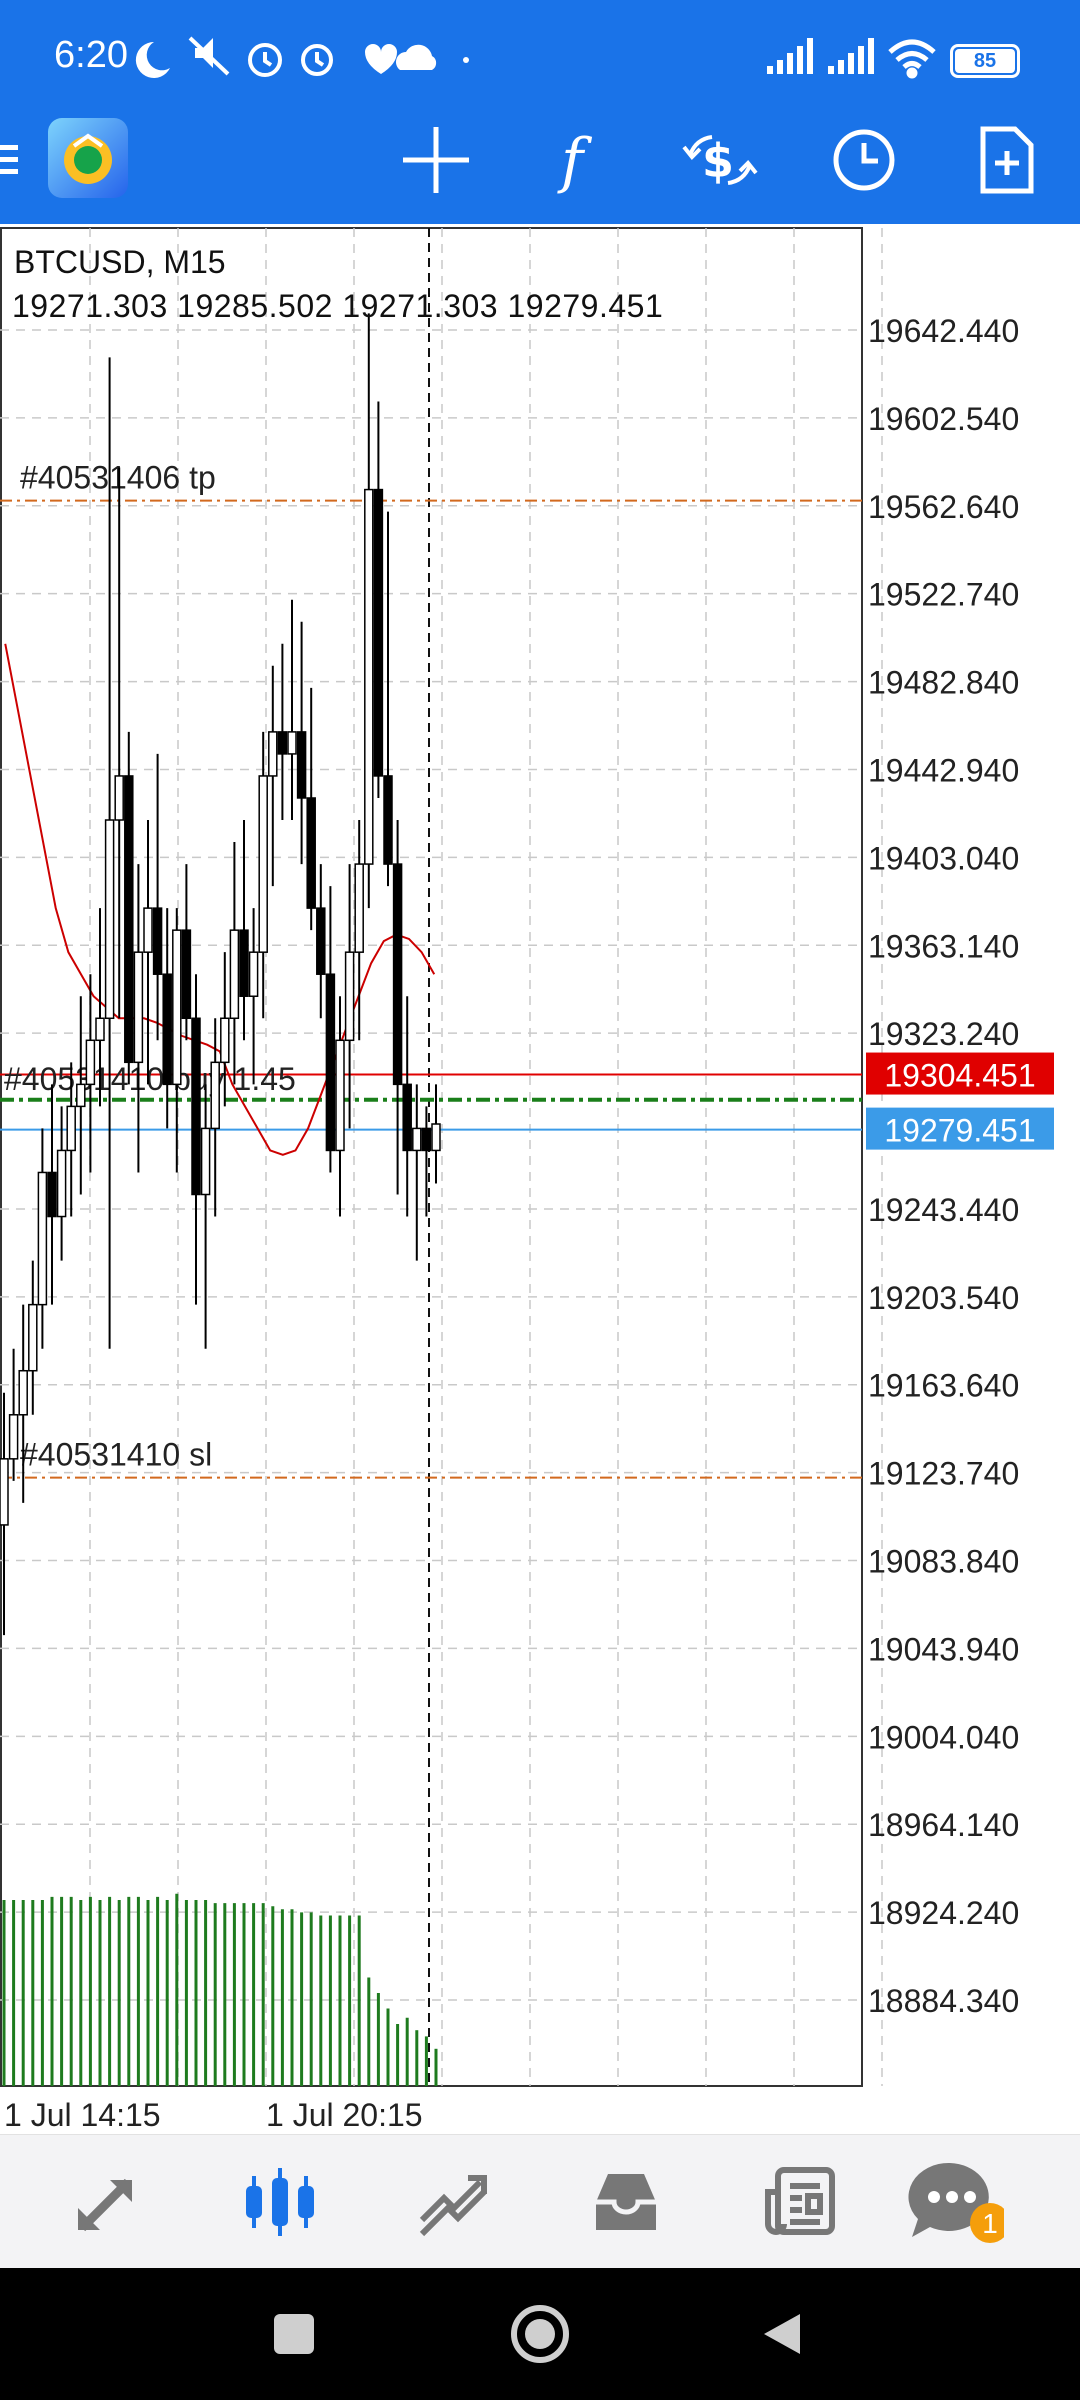  What do you see at coordinates (120, 262) in the screenshot?
I see `chart-symbol: BTCUSD, M15` at bounding box center [120, 262].